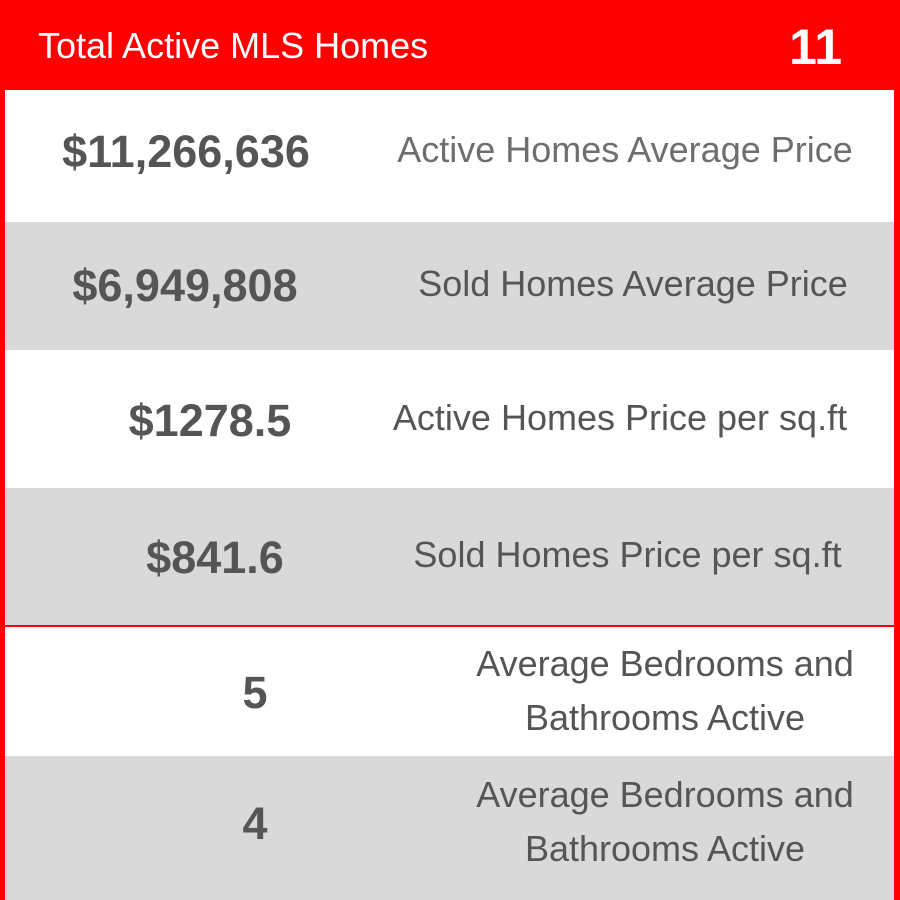 The image size is (900, 900). I want to click on stat-row-avg-bed-bath-active: 5 Average Bedrooms and Bathrooms Active, so click(449, 690).